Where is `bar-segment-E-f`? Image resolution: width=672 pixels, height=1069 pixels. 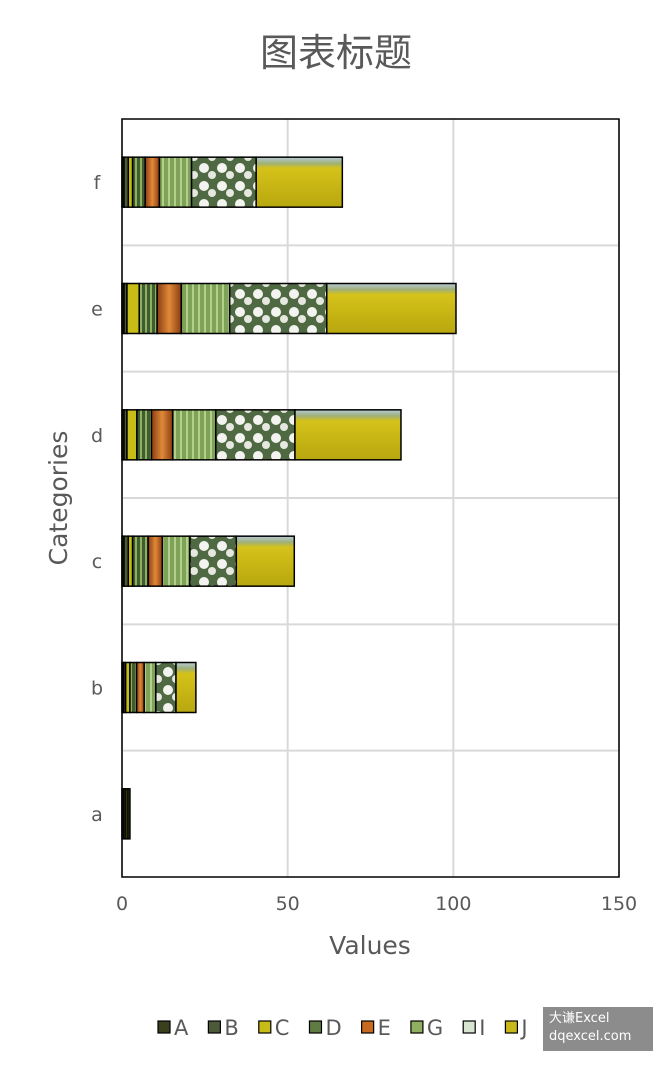
bar-segment-E-f is located at coordinates (152, 182).